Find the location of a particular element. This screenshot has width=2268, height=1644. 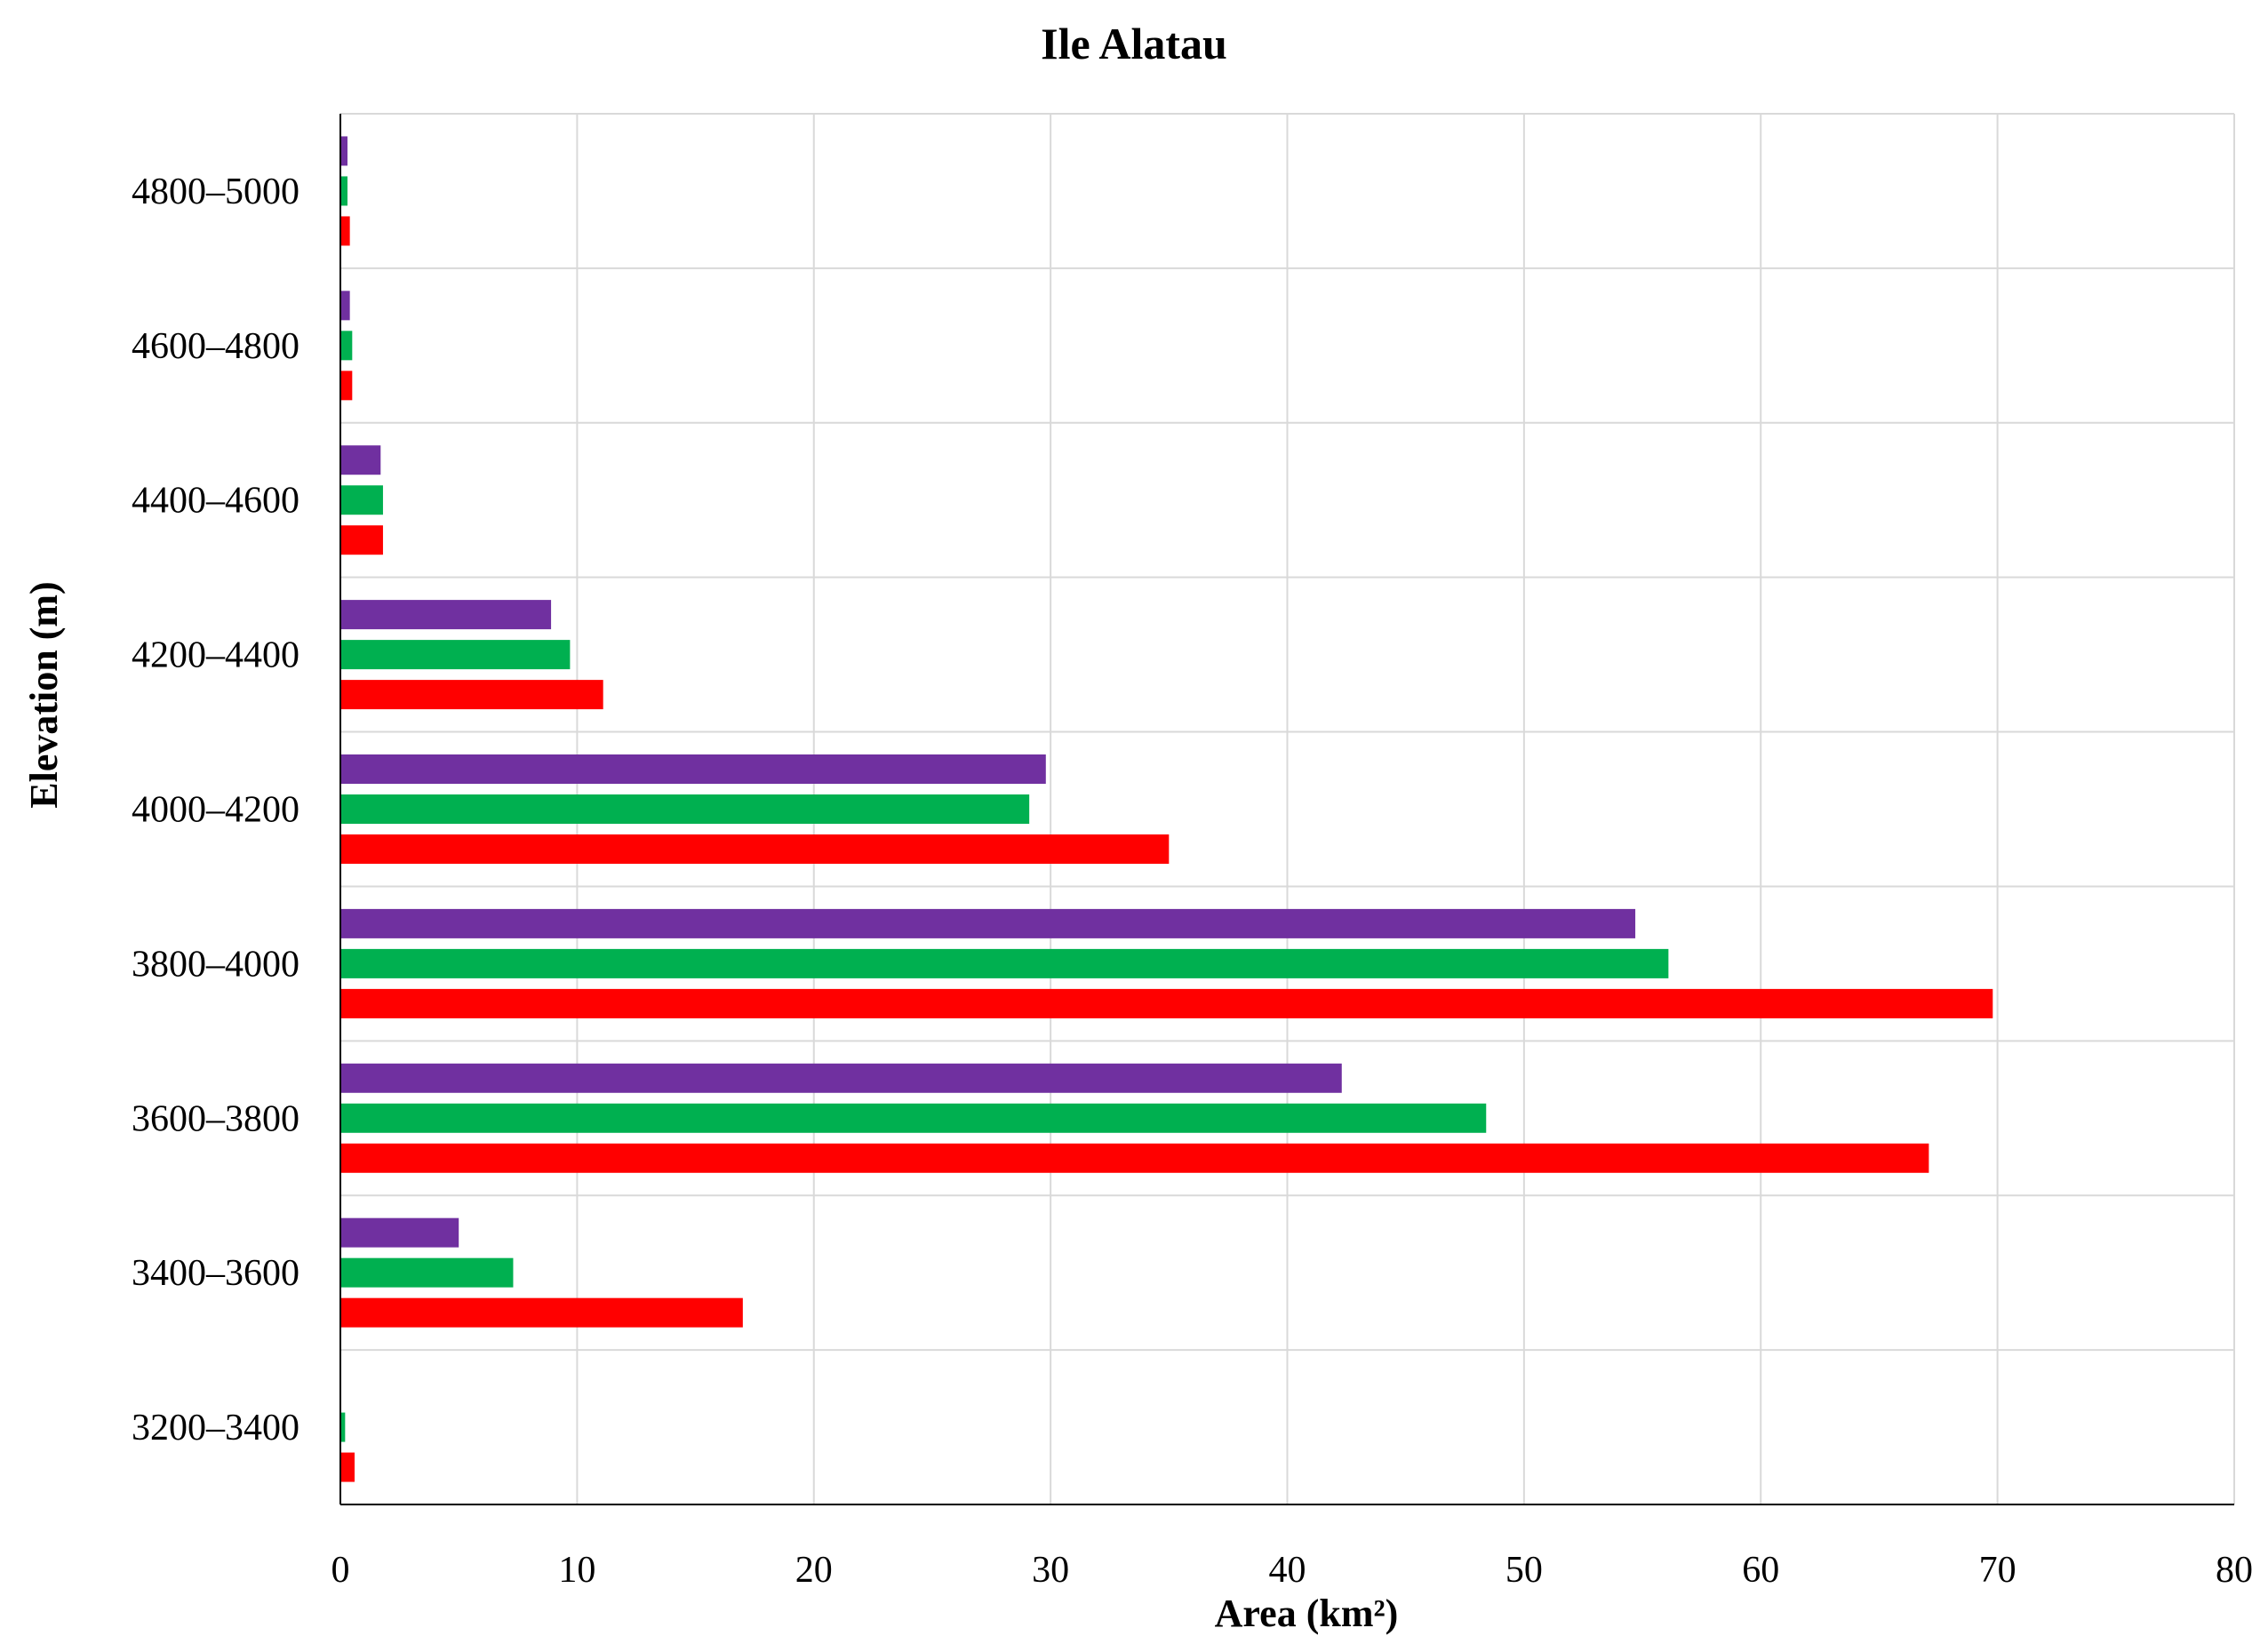

x-tick-label: 50 is located at coordinates (1524, 1570).